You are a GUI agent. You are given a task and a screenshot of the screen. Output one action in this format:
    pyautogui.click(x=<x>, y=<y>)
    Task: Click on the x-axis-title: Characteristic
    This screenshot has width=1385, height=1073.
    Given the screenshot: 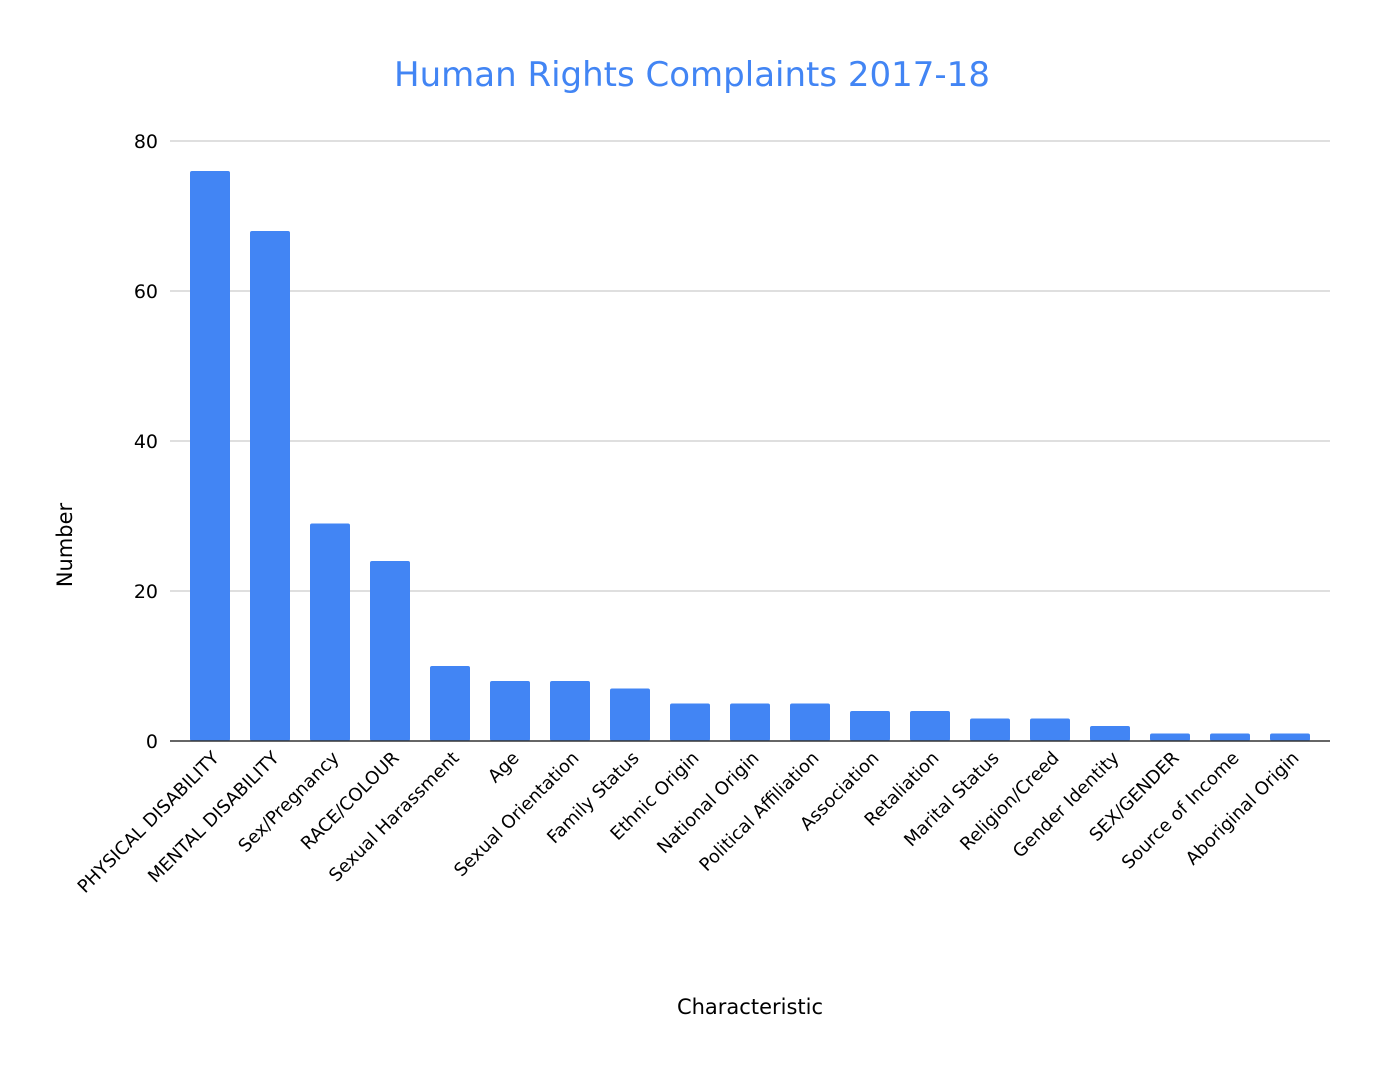 What is the action you would take?
    pyautogui.click(x=750, y=1007)
    